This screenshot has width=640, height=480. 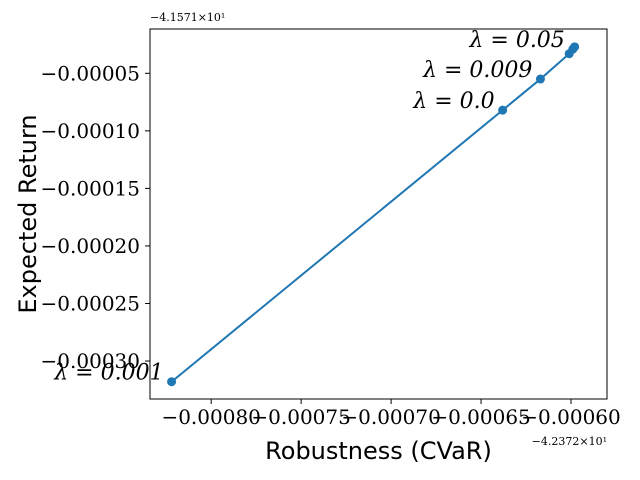 I want to click on x-tick-label: −0.00070, so click(x=390, y=417).